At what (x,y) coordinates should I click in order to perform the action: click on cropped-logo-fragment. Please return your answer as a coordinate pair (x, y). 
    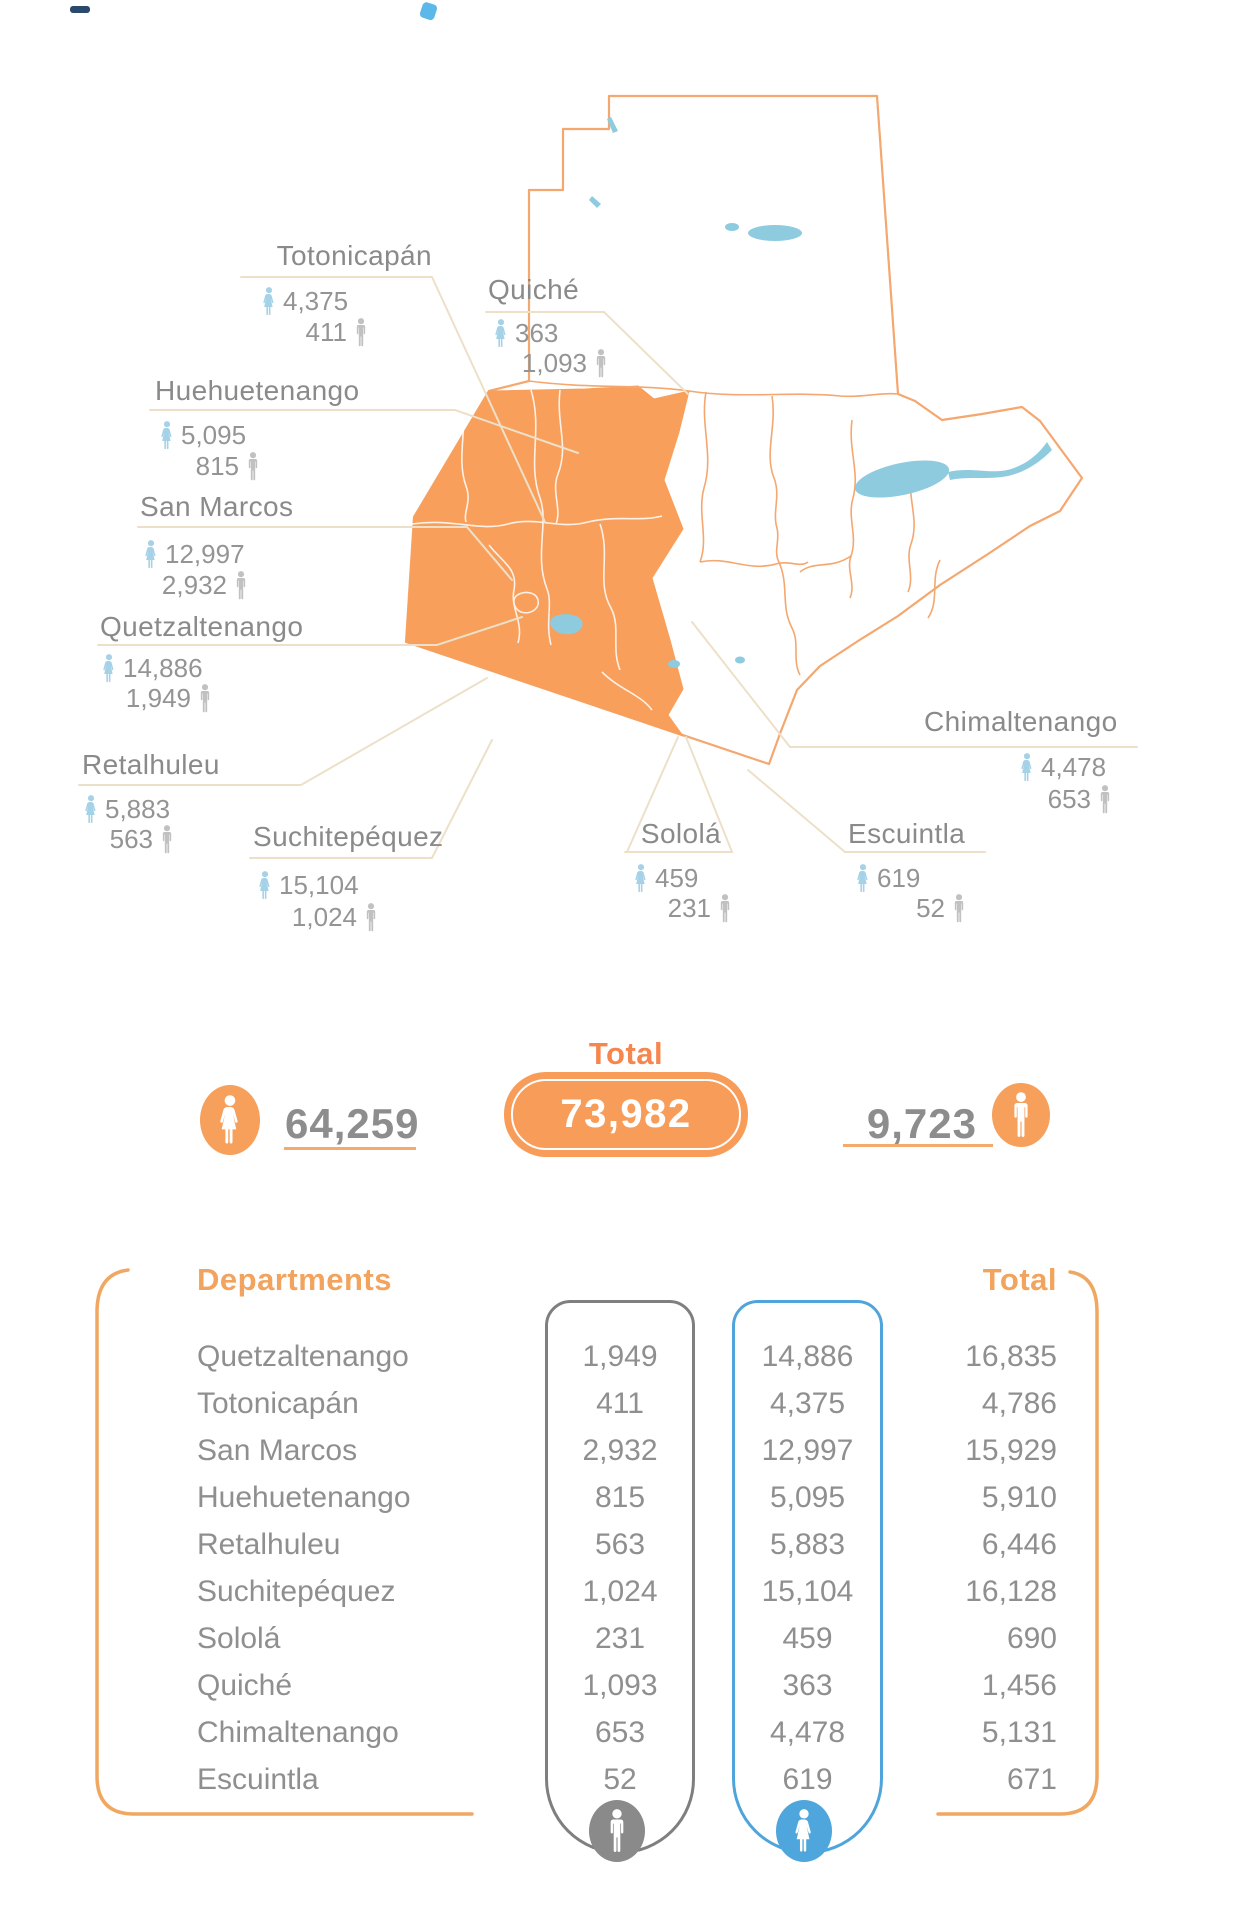
    Looking at the image, I should click on (254, 11).